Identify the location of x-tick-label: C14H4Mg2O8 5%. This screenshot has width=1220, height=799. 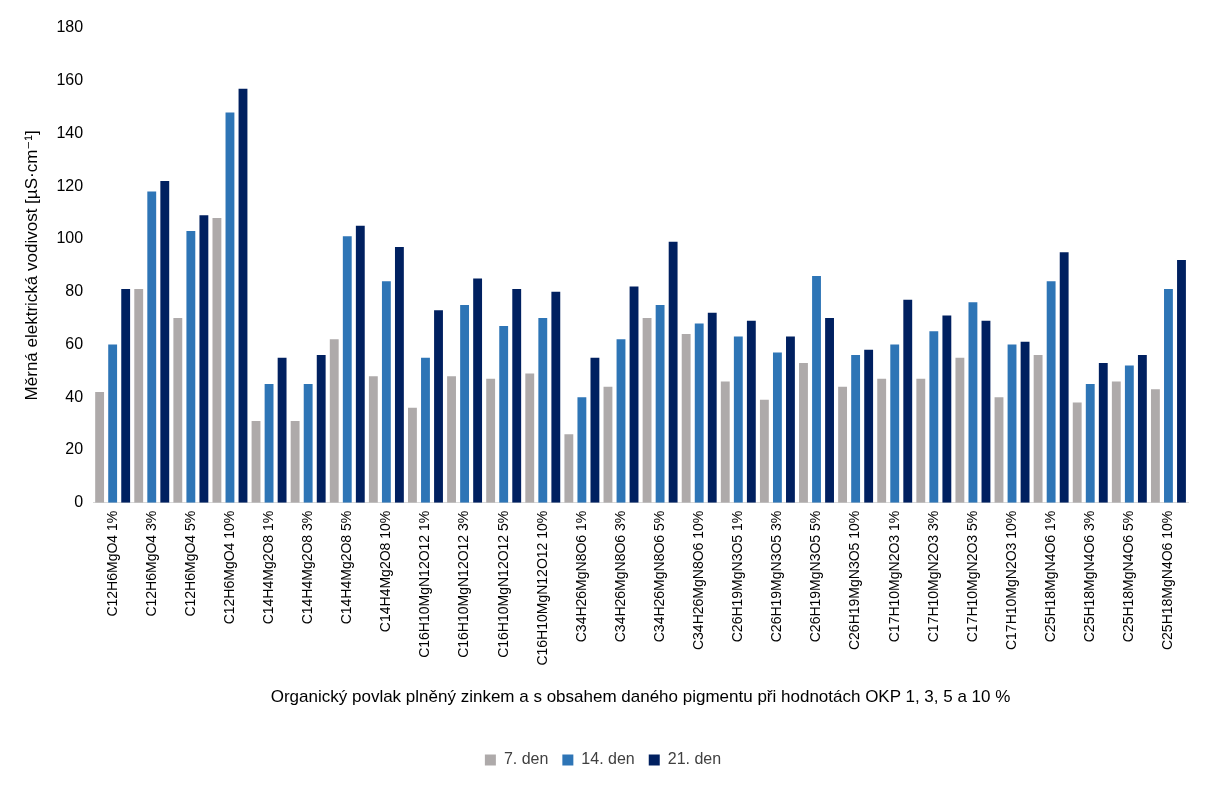
(346, 567).